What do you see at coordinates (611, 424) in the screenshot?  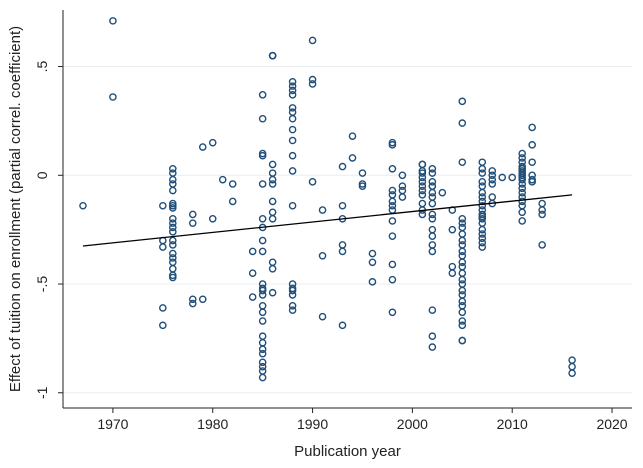 I see `x-tick-label: 2020` at bounding box center [611, 424].